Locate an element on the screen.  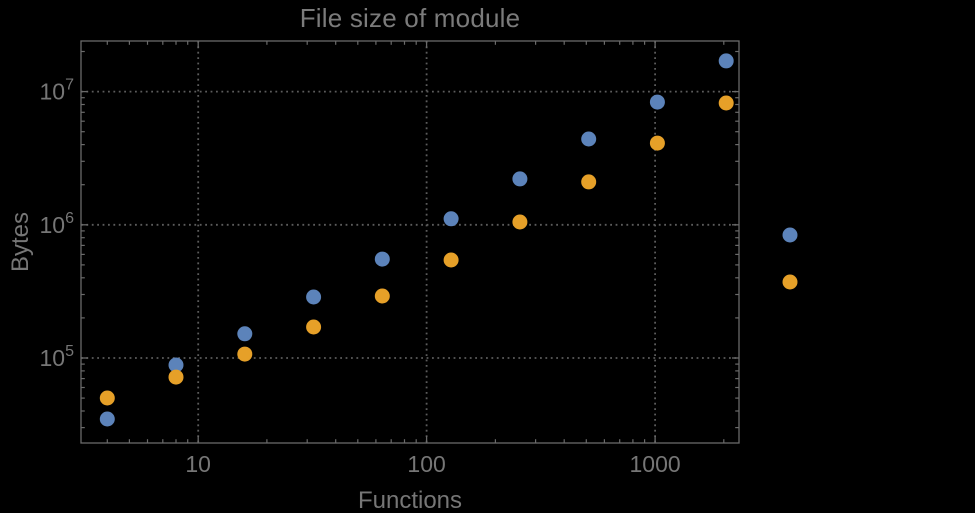
chart-title: File size of module is located at coordinates (410, 18).